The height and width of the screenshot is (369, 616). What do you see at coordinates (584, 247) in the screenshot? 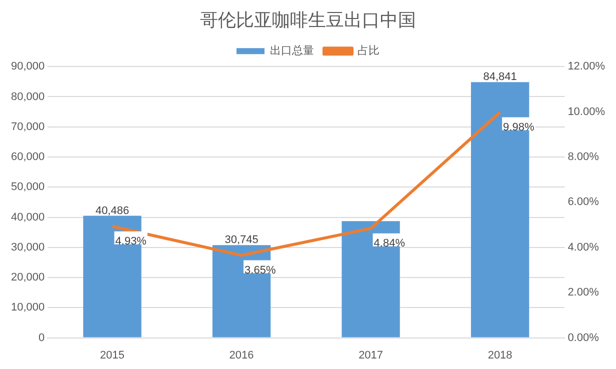
I see `y2-tick-label: 4.00%` at bounding box center [584, 247].